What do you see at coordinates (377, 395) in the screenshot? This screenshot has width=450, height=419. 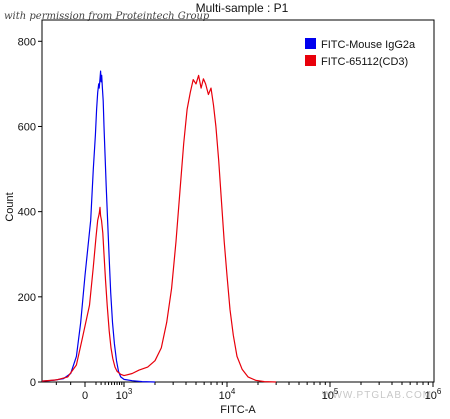 I see `site-watermark: WWW.PTGLAB.COM` at bounding box center [377, 395].